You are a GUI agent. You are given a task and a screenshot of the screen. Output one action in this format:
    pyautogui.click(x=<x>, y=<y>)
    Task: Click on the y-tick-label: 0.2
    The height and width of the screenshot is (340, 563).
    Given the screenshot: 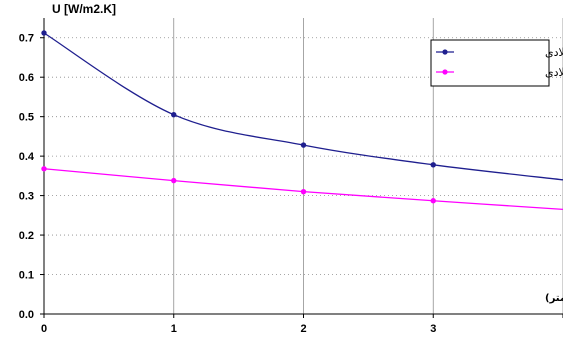 What is the action you would take?
    pyautogui.click(x=26, y=236)
    